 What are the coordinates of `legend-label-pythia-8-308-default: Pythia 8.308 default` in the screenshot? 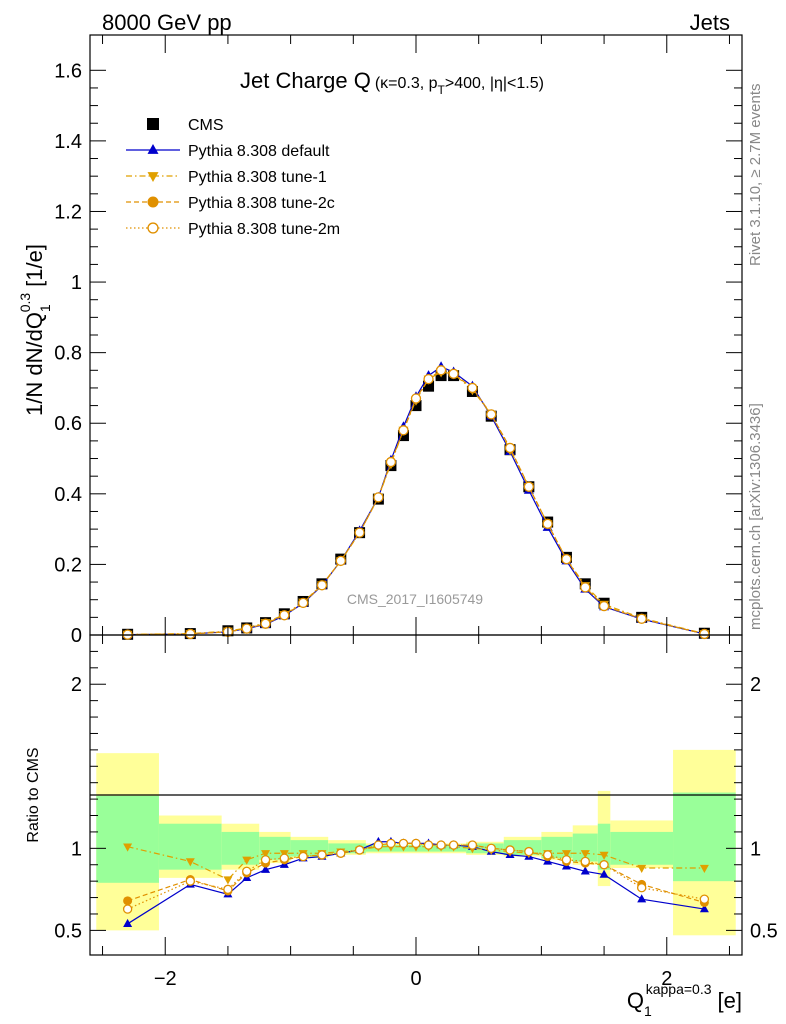 It's located at (259, 151).